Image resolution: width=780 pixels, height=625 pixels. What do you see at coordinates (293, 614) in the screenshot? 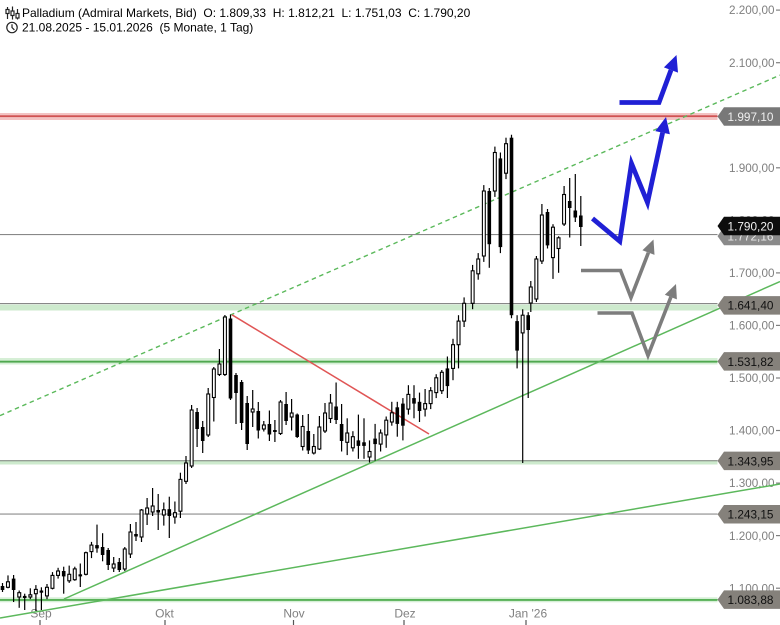
I see `svg-text: Nov` at bounding box center [293, 614].